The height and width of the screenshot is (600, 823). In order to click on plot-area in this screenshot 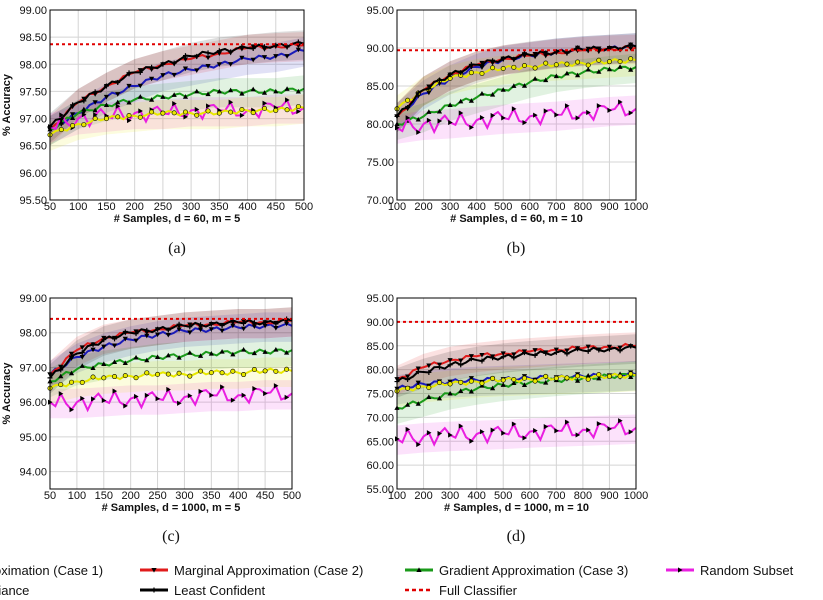, I will do `click(177, 105)`.